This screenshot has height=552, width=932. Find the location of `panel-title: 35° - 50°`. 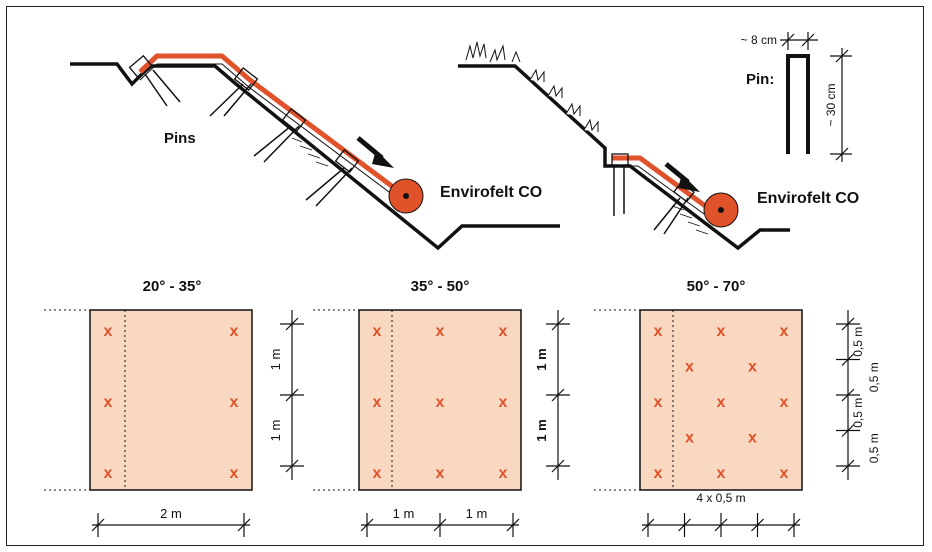

panel-title: 35° - 50° is located at coordinates (440, 286).